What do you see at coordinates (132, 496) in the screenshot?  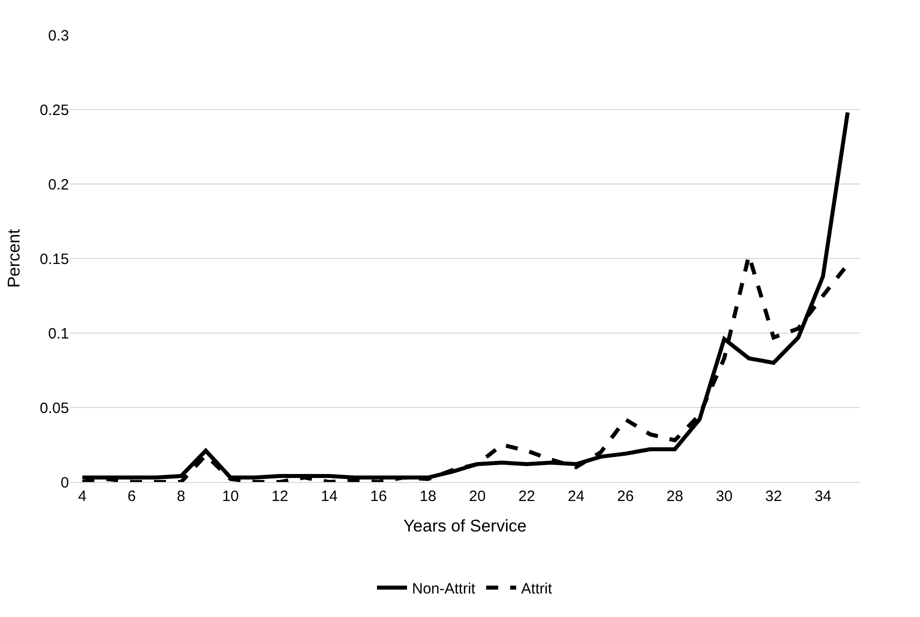 I see `x-tick-label: 6` at bounding box center [132, 496].